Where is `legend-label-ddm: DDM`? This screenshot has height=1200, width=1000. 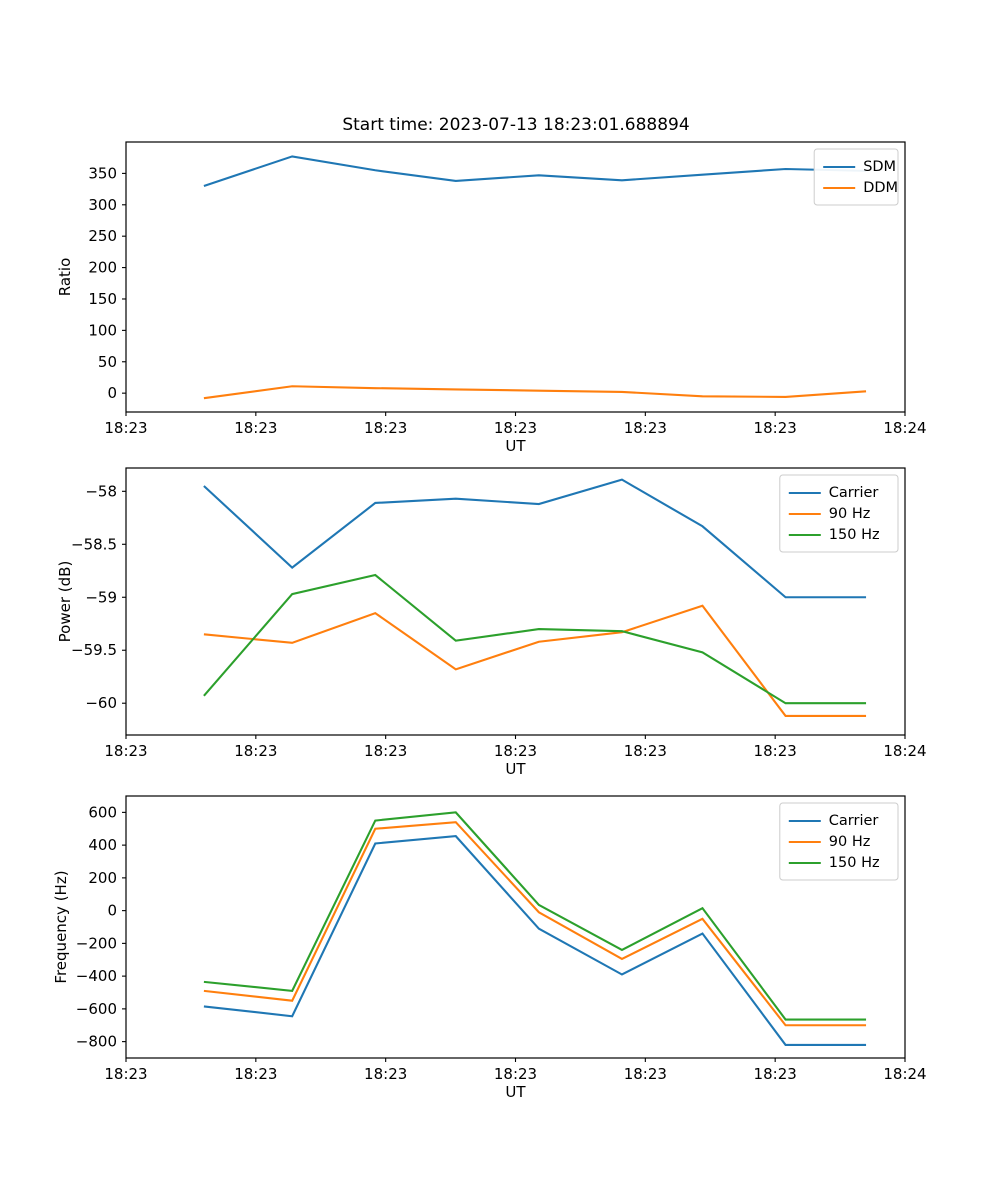
legend-label-ddm: DDM is located at coordinates (880, 188).